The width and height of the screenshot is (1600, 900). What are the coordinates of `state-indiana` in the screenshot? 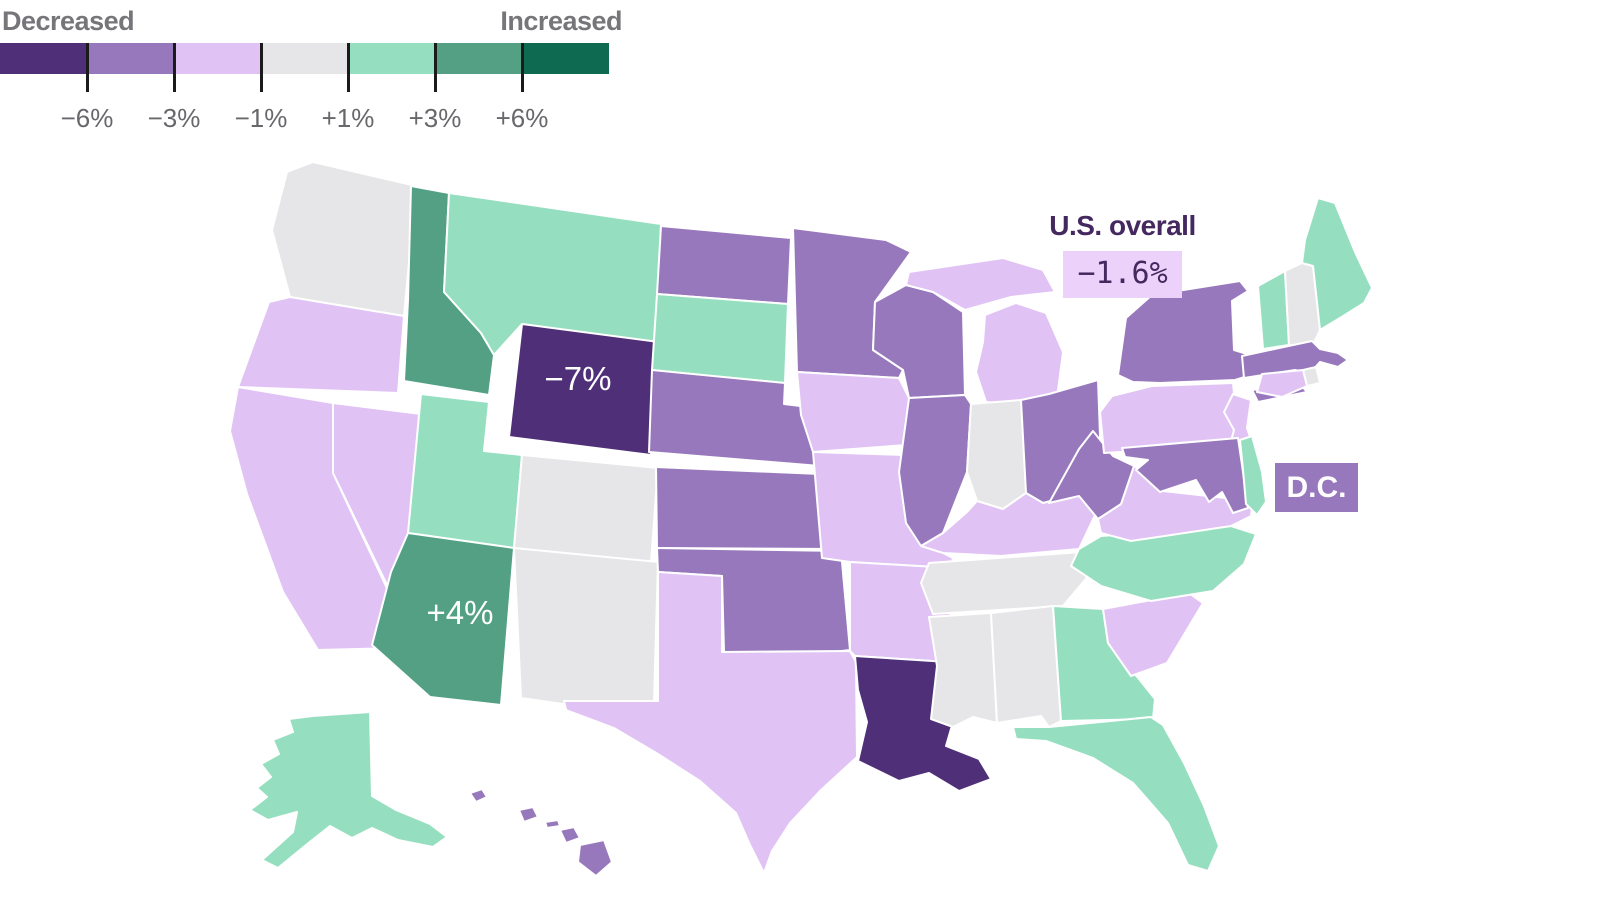 It's located at (996, 454).